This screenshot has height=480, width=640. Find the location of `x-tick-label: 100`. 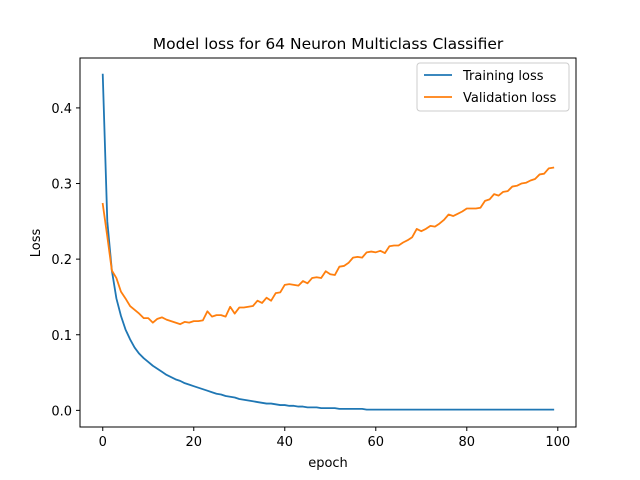

x-tick-label: 100 is located at coordinates (557, 442).